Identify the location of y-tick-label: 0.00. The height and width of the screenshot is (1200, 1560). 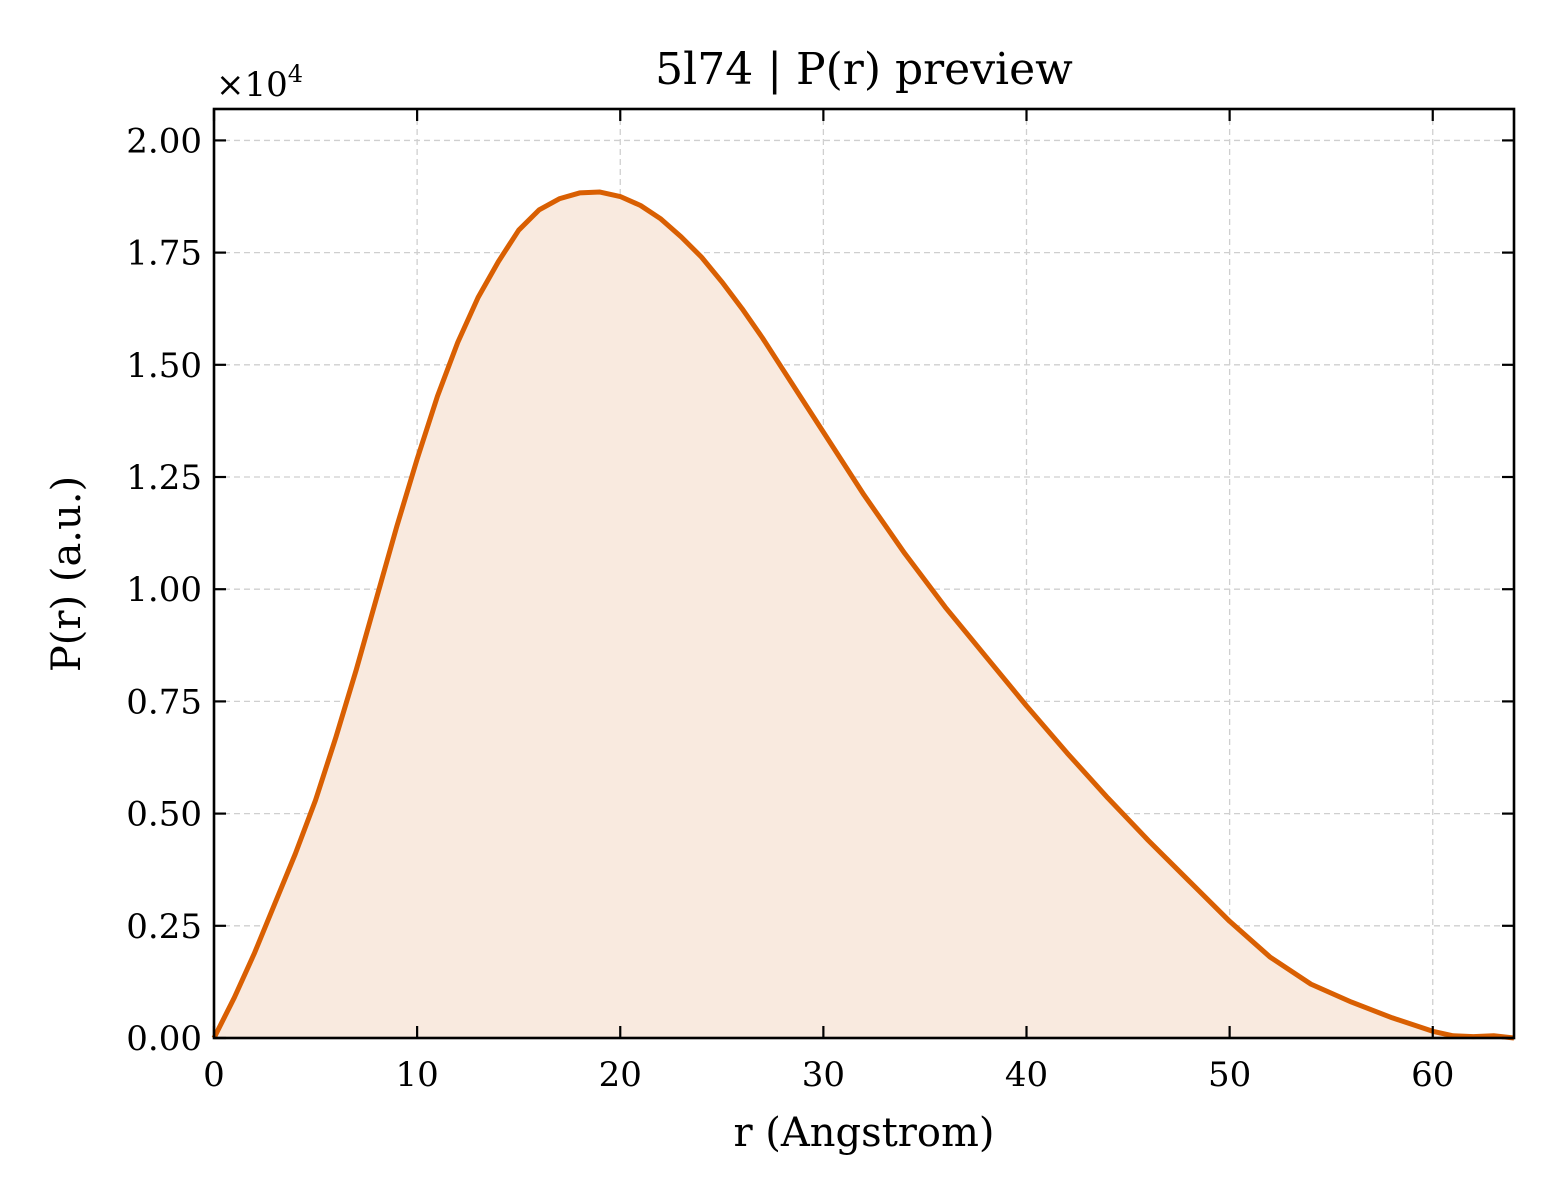
(164, 1039).